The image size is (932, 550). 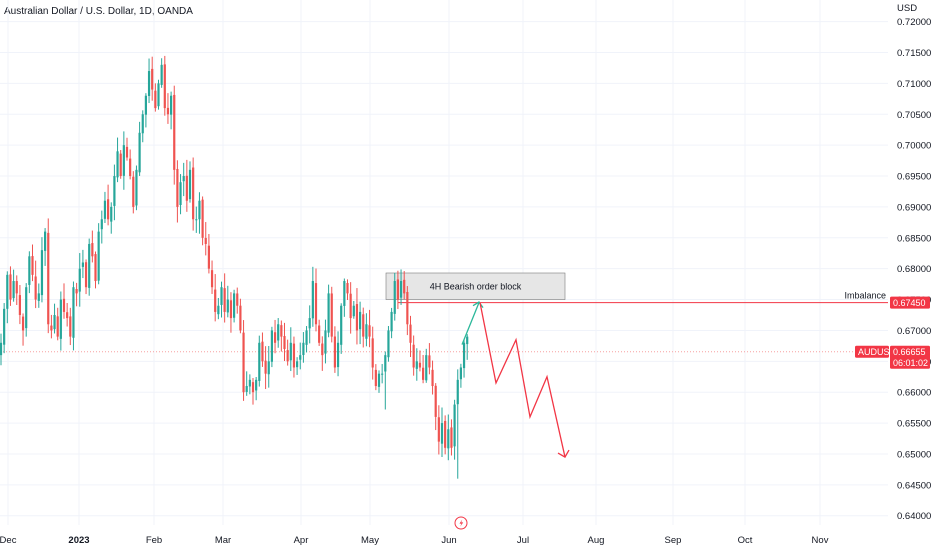 I want to click on price-tick-label: 0.70000, so click(x=914, y=146).